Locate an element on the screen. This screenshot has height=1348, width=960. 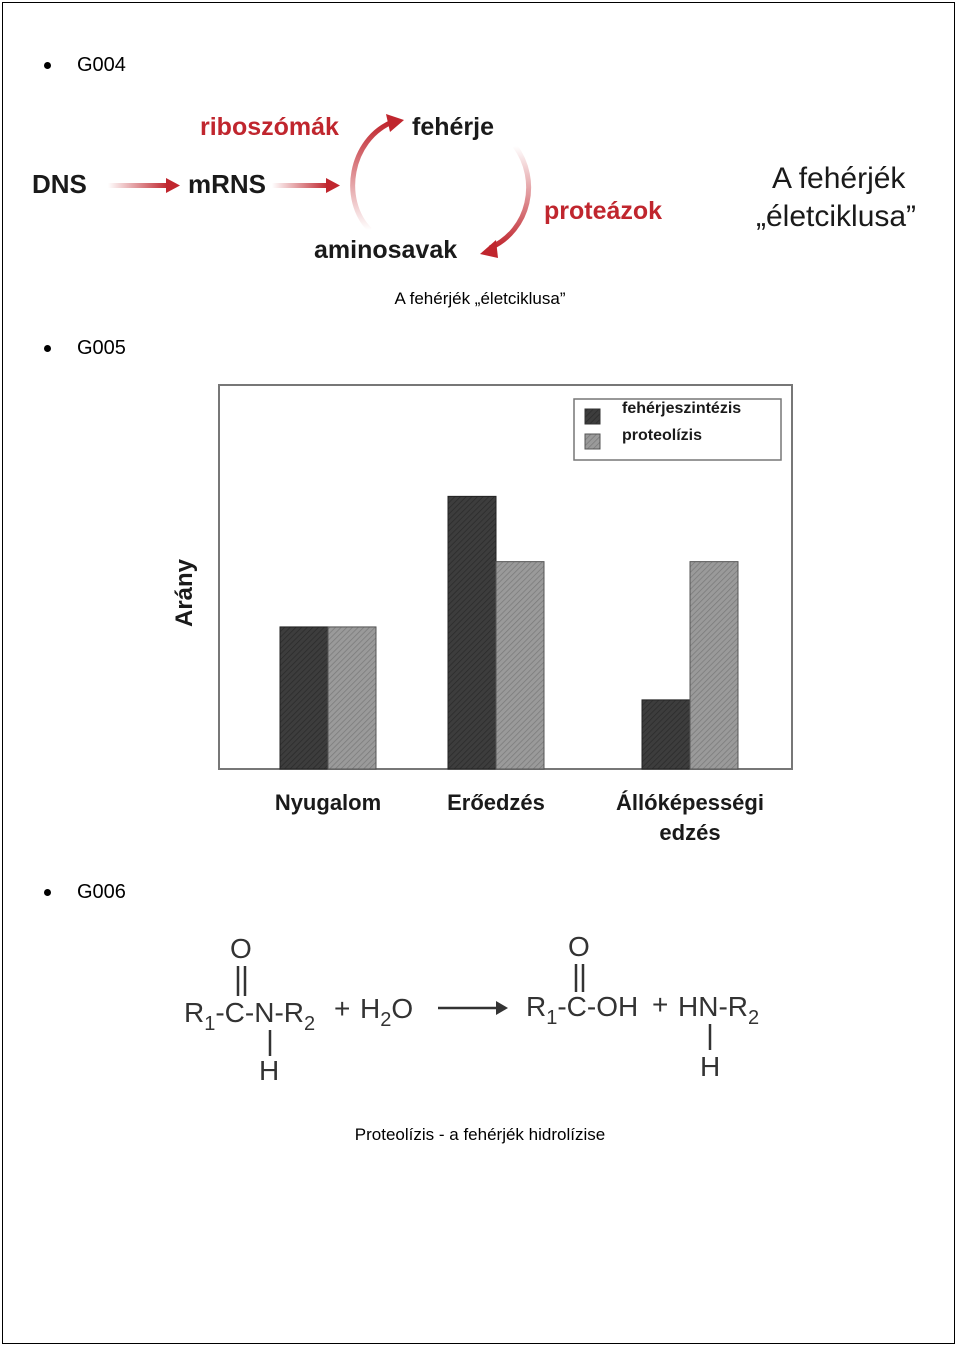
feherje-label: fehérje is located at coordinates (453, 127).